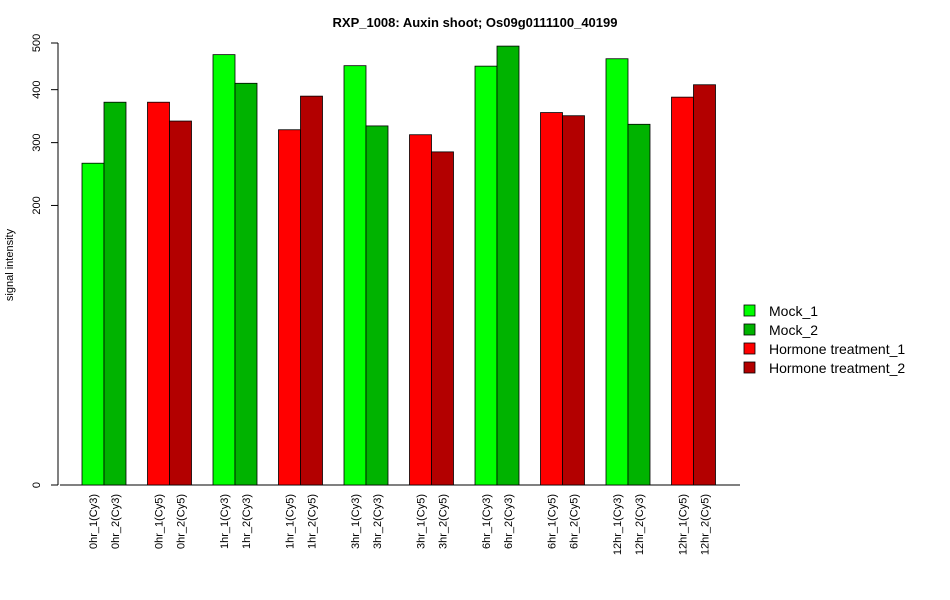  Describe the element at coordinates (182, 521) in the screenshot. I see `x-category-label: 0hr_2(Cy5)` at that location.